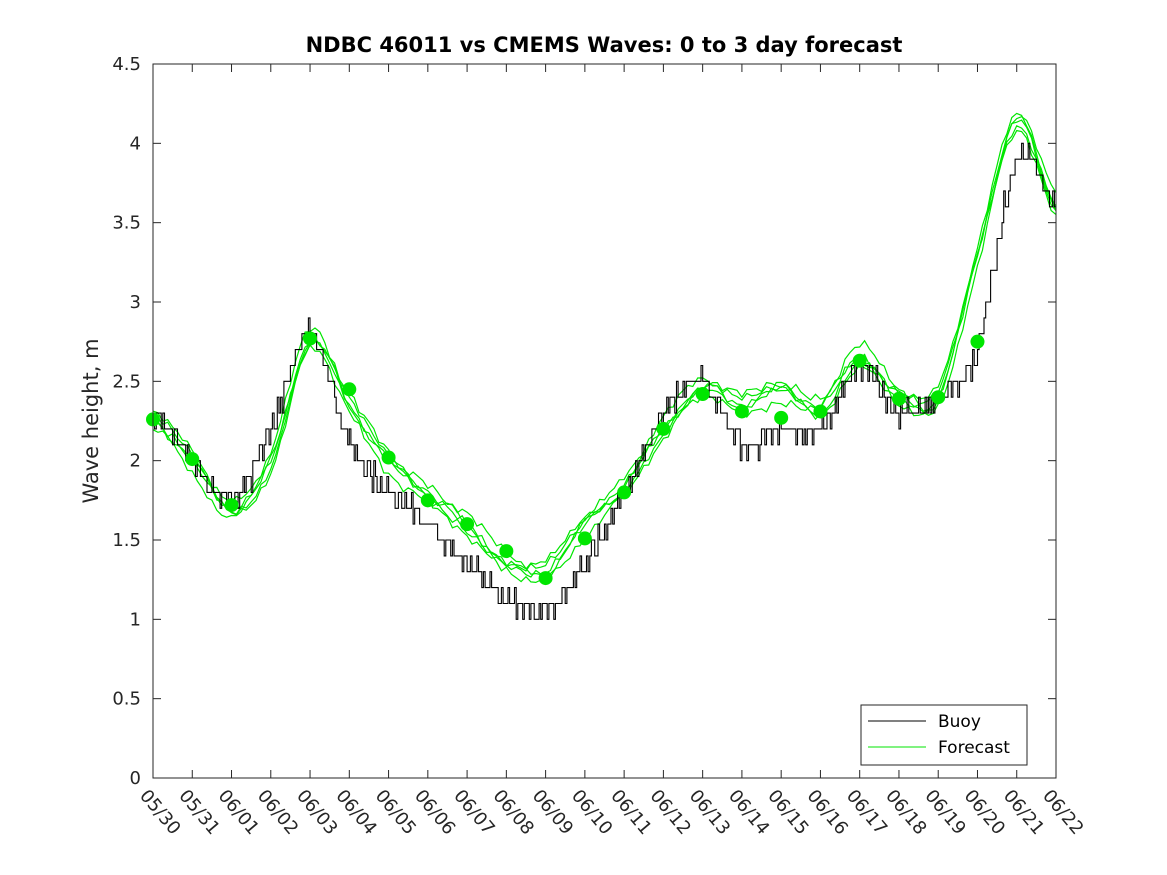 Image resolution: width=1167 pixels, height=875 pixels. What do you see at coordinates (135, 302) in the screenshot?
I see `y-tick-label: 3` at bounding box center [135, 302].